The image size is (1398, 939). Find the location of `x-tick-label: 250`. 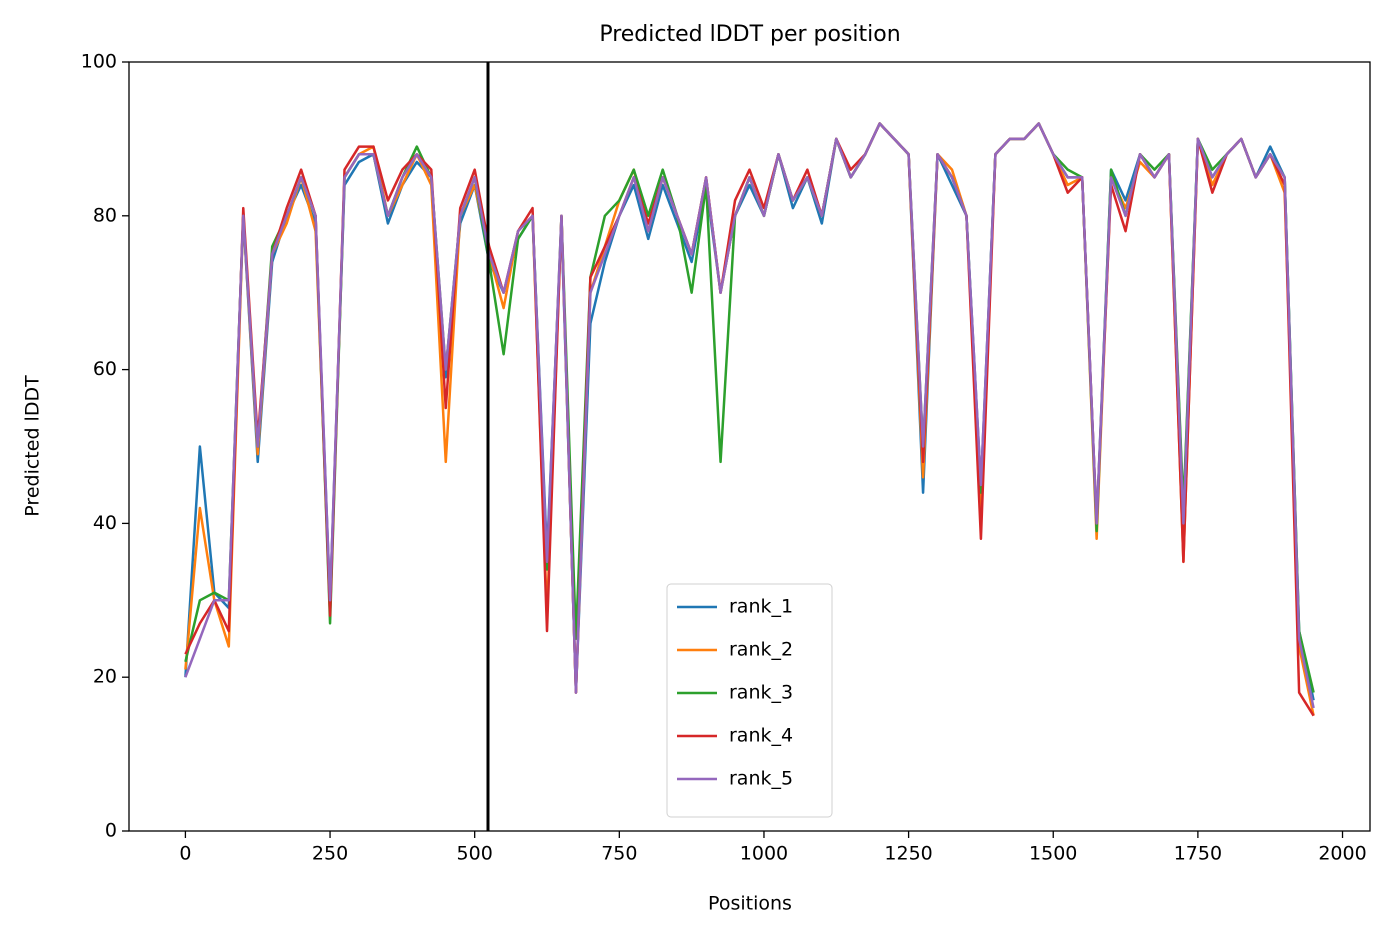

x-tick-label: 250 is located at coordinates (330, 854).